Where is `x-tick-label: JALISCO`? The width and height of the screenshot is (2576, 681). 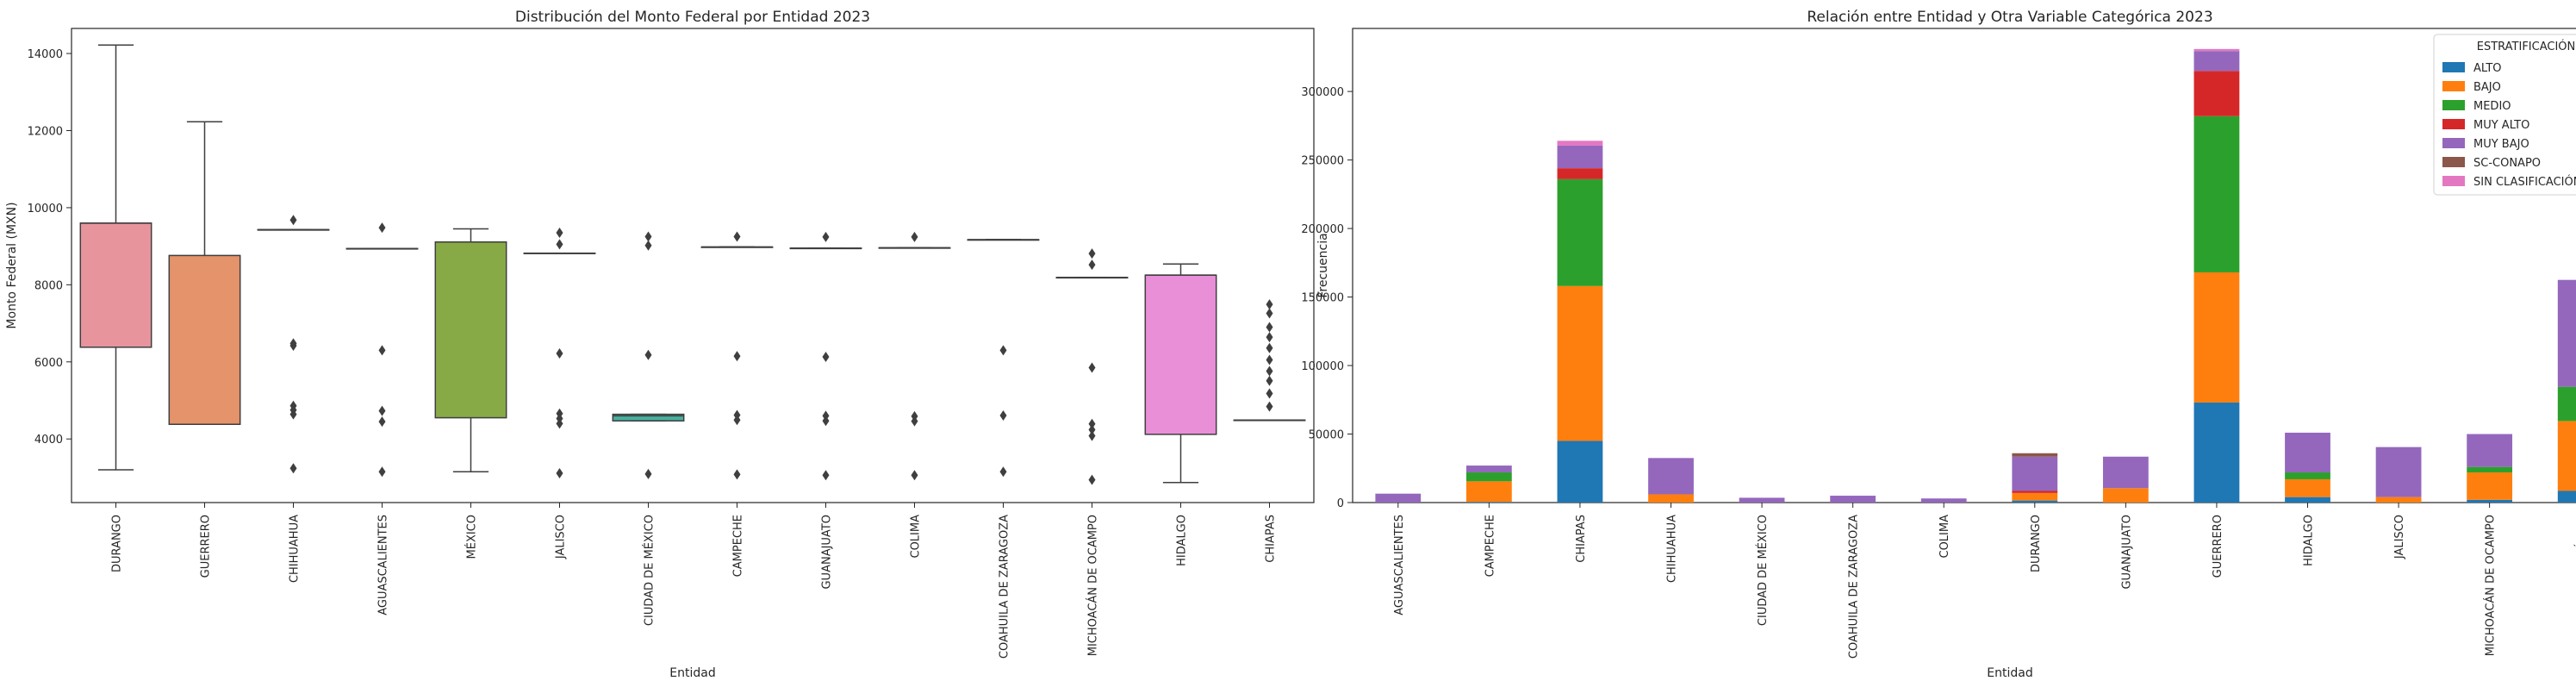 x-tick-label: JALISCO is located at coordinates (2400, 537).